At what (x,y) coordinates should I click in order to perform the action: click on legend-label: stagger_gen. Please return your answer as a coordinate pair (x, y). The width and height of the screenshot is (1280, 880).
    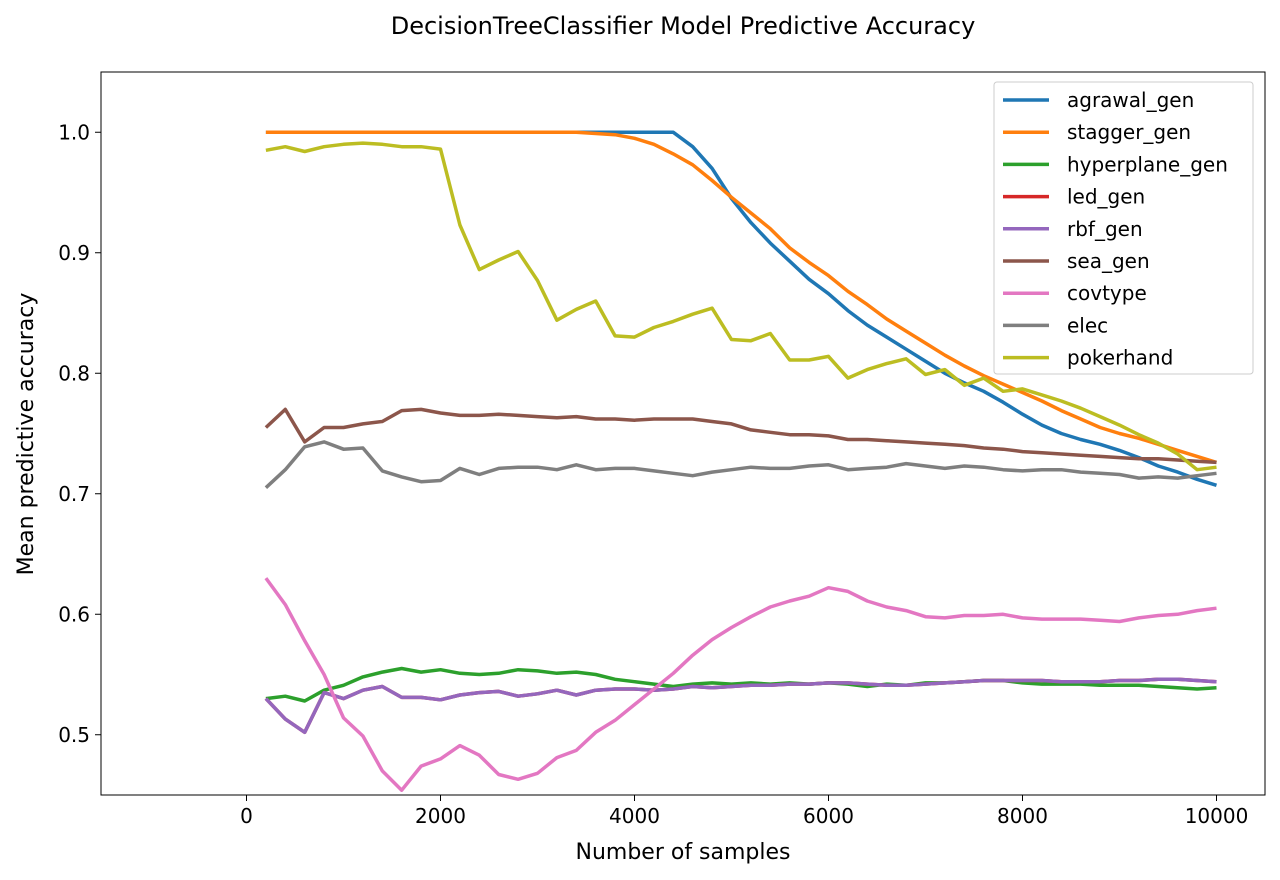
    Looking at the image, I should click on (1129, 132).